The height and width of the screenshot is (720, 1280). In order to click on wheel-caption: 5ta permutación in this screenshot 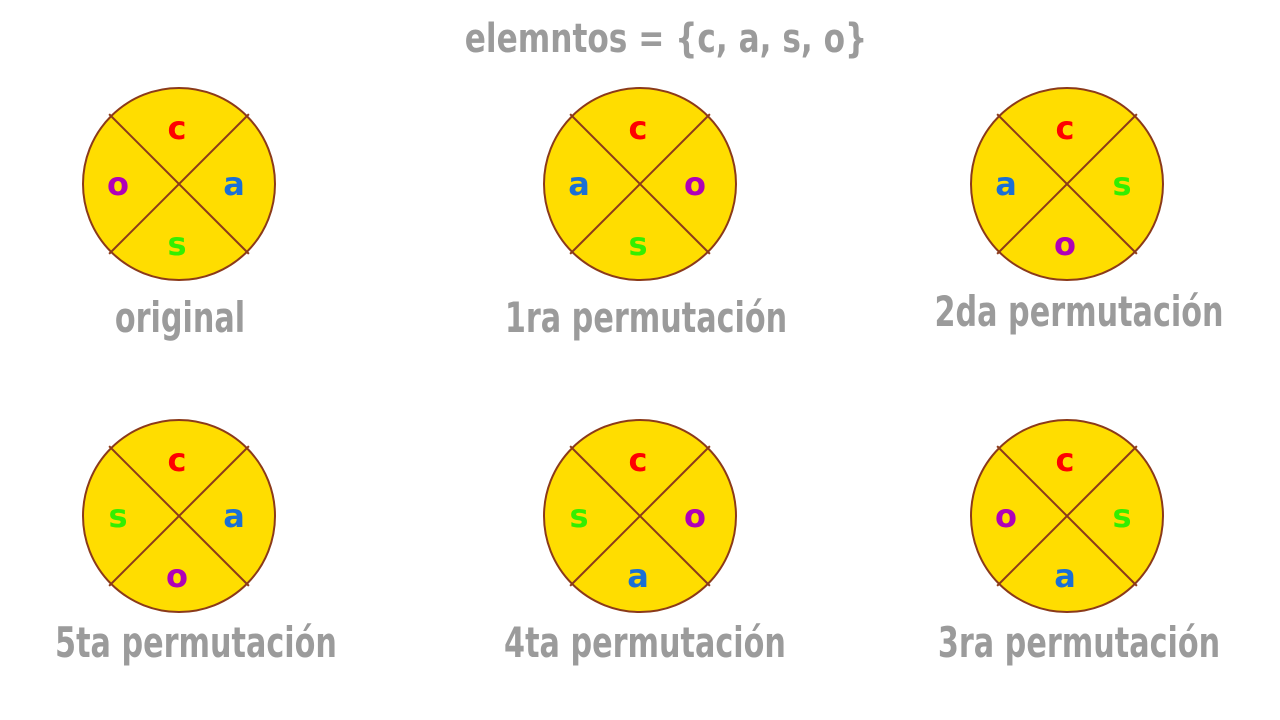, I will do `click(196, 642)`.